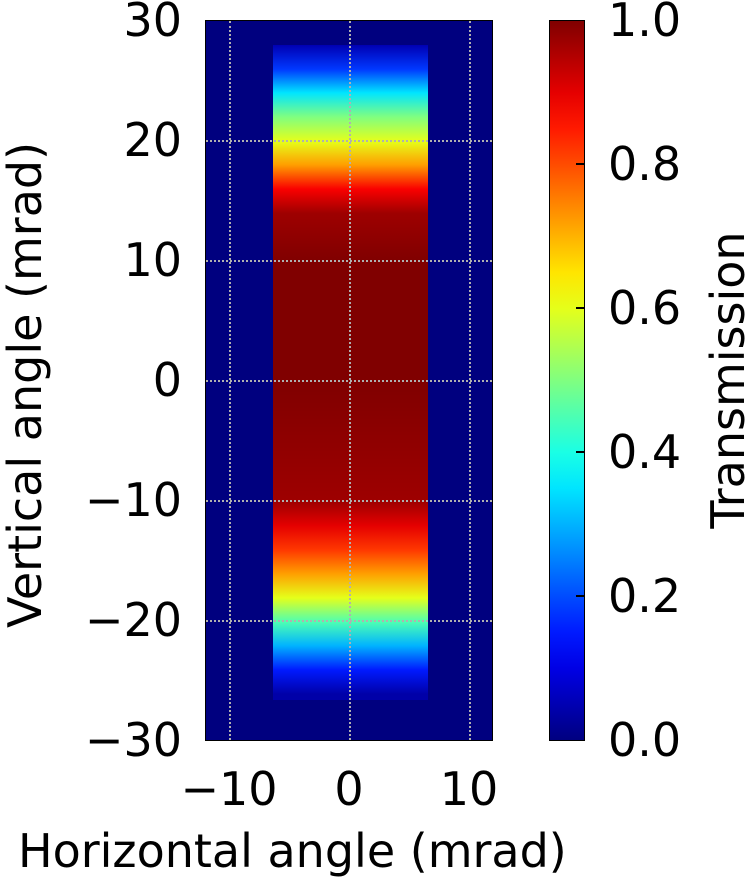  I want to click on y-tick-label: −20, so click(133, 620).